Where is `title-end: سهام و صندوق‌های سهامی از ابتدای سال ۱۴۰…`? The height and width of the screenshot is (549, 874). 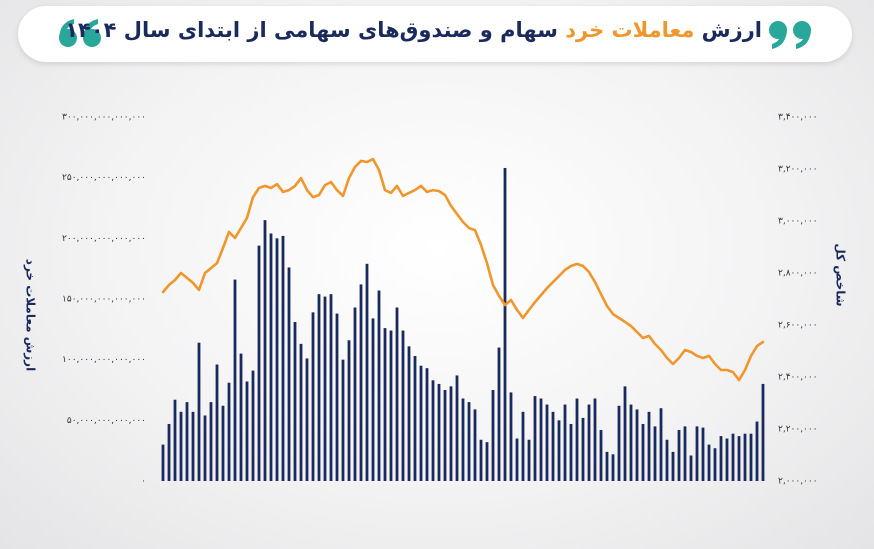
title-end: سهام و صندوق‌های سهامی از ابتدای سال ۱۴۰… is located at coordinates (311, 30).